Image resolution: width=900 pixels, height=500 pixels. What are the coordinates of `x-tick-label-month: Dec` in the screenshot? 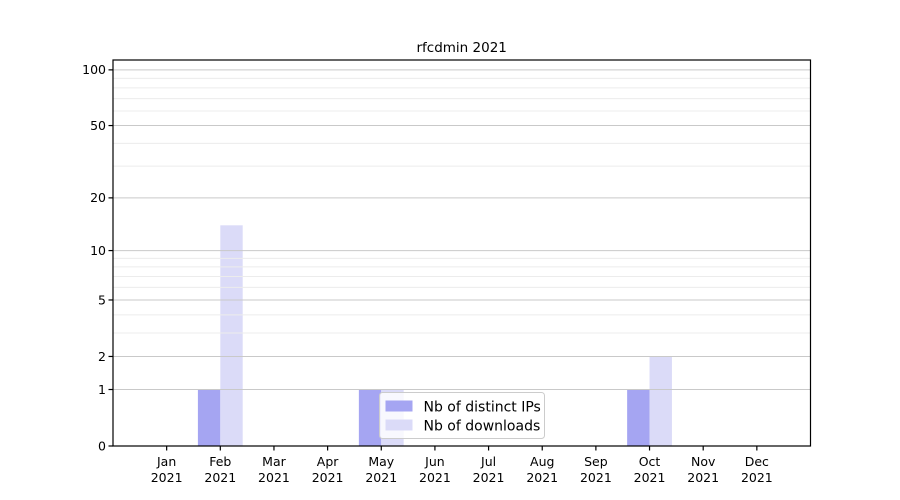 It's located at (757, 461).